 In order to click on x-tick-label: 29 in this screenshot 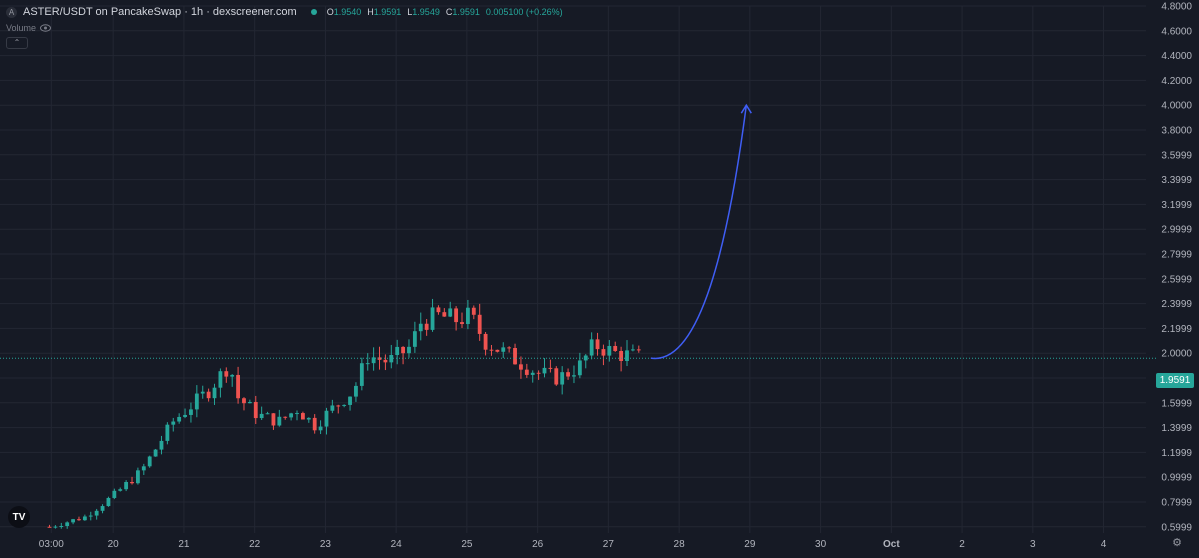, I will do `click(750, 544)`.